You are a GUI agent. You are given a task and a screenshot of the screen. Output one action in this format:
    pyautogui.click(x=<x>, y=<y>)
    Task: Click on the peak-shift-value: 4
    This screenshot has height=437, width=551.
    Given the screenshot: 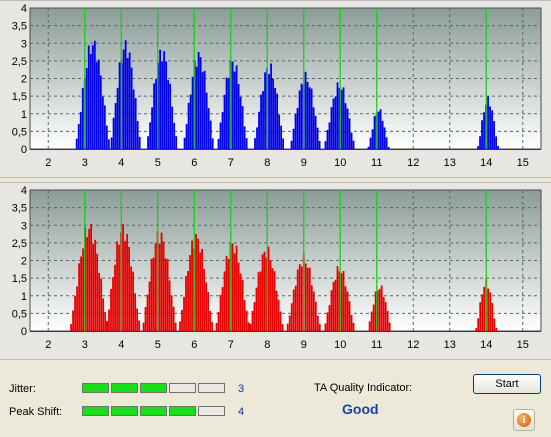 What is the action you would take?
    pyautogui.click(x=241, y=412)
    